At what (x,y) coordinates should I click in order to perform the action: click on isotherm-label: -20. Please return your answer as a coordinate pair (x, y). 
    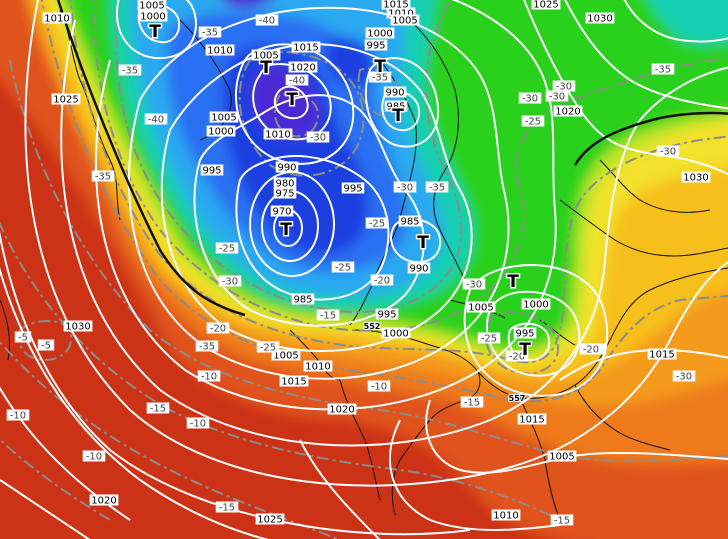
    Looking at the image, I should click on (517, 356).